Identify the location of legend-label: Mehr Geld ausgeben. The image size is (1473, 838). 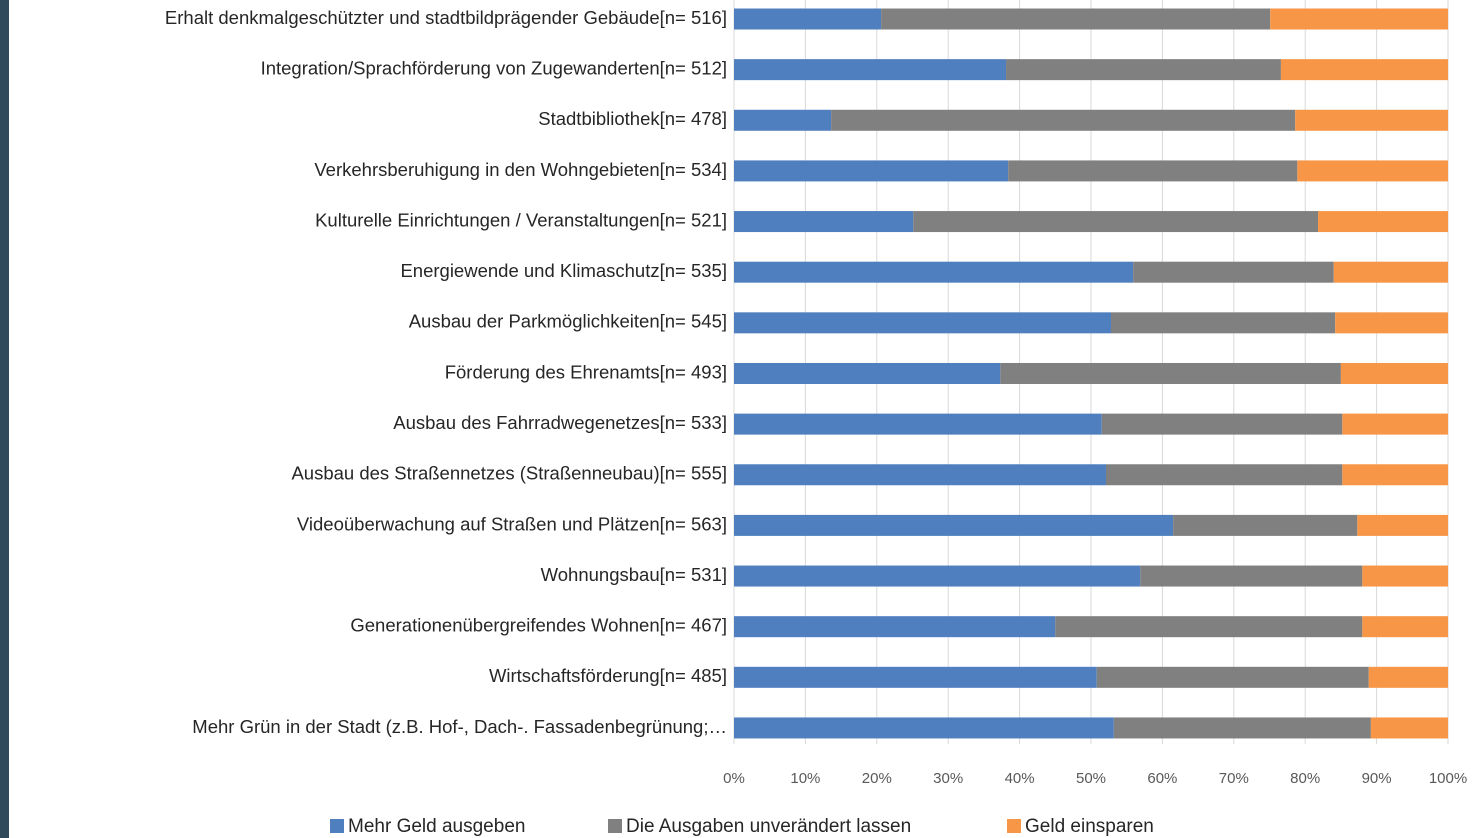
(436, 826).